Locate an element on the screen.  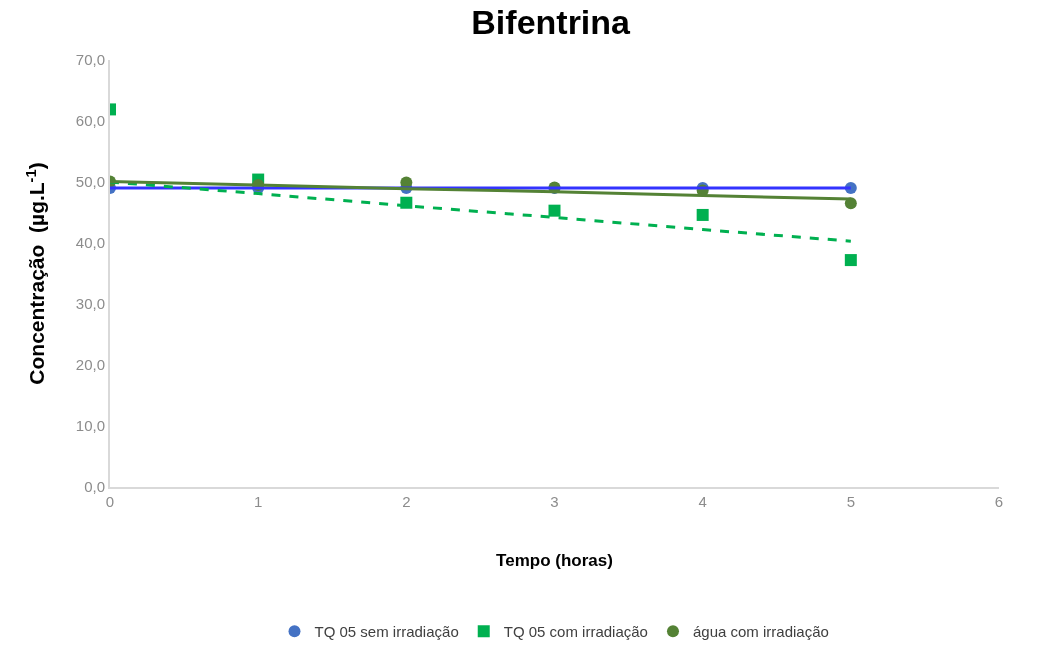
x-tick-label: 5 is located at coordinates (850, 501).